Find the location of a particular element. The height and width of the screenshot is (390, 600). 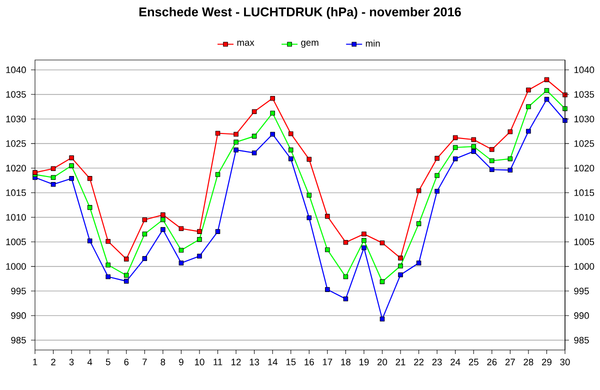

x-tick-label: 9 is located at coordinates (181, 362).